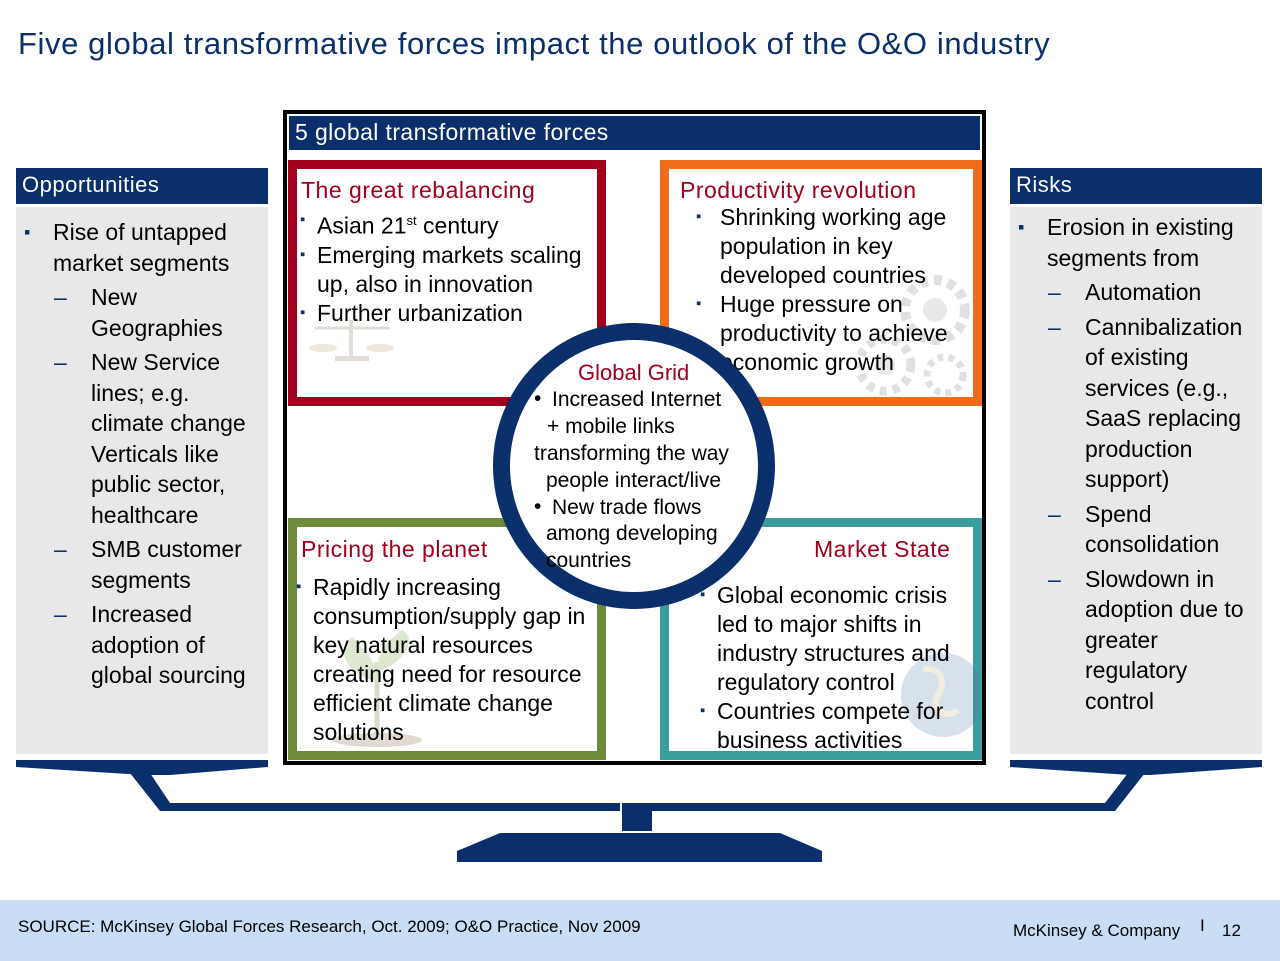  Describe the element at coordinates (882, 549) in the screenshot. I see `market-title: Market State` at that location.